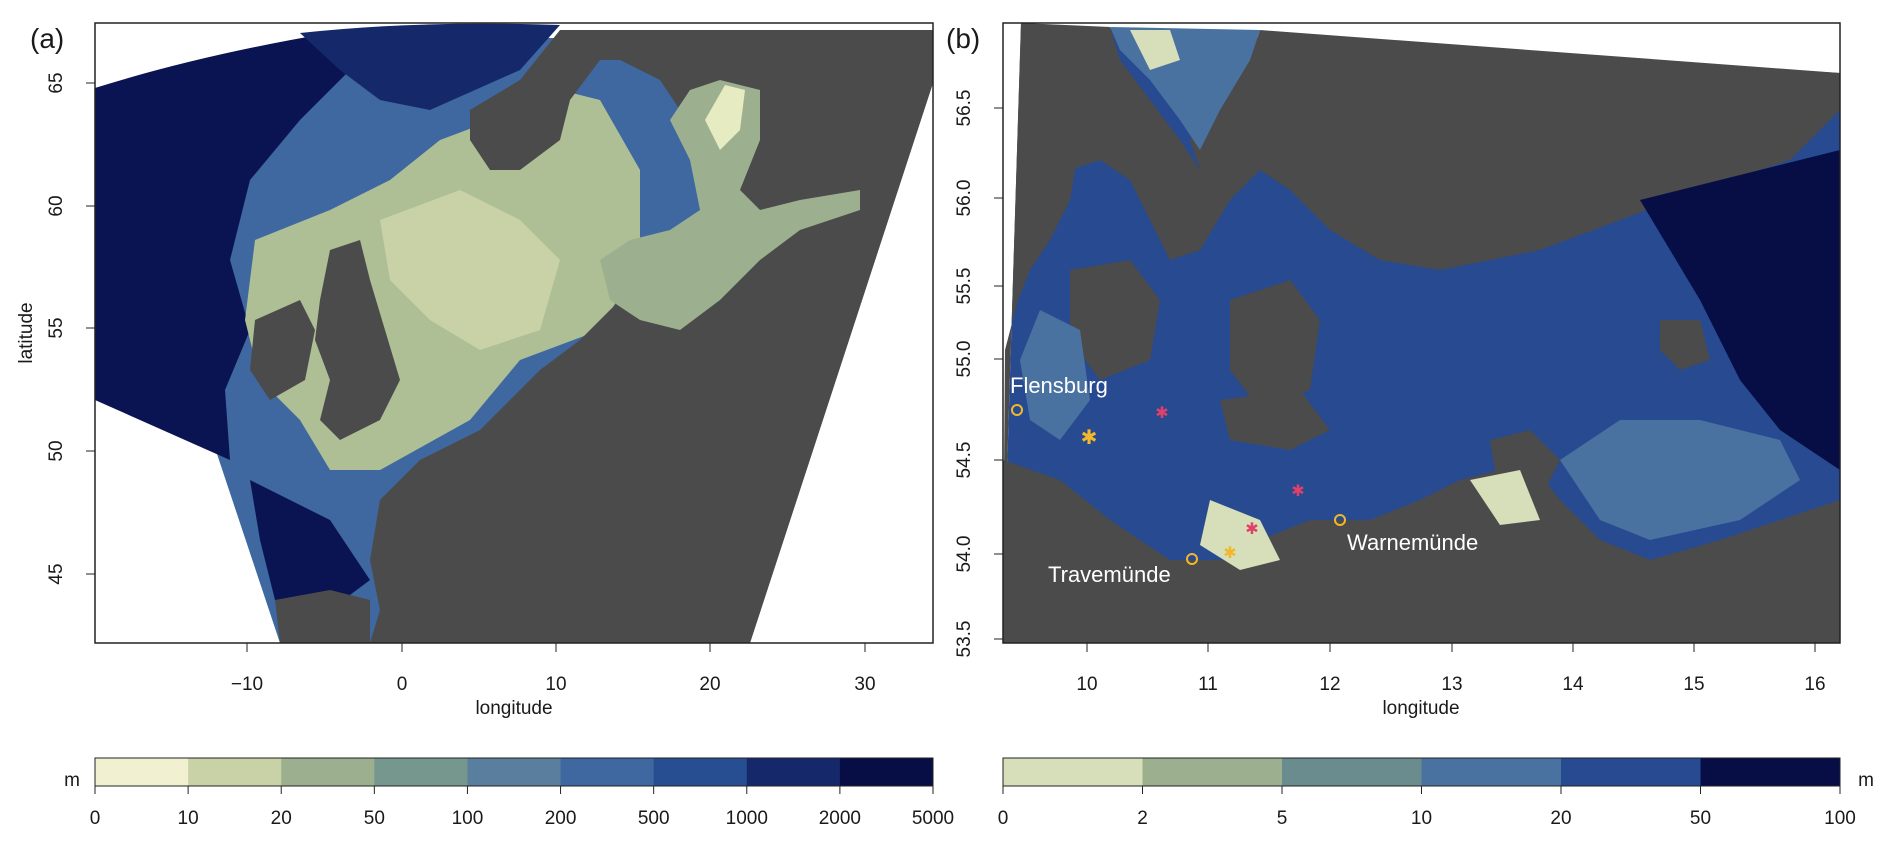 This screenshot has height=852, width=1892. I want to click on panel-b-xtick-1: 10, so click(1086, 684).